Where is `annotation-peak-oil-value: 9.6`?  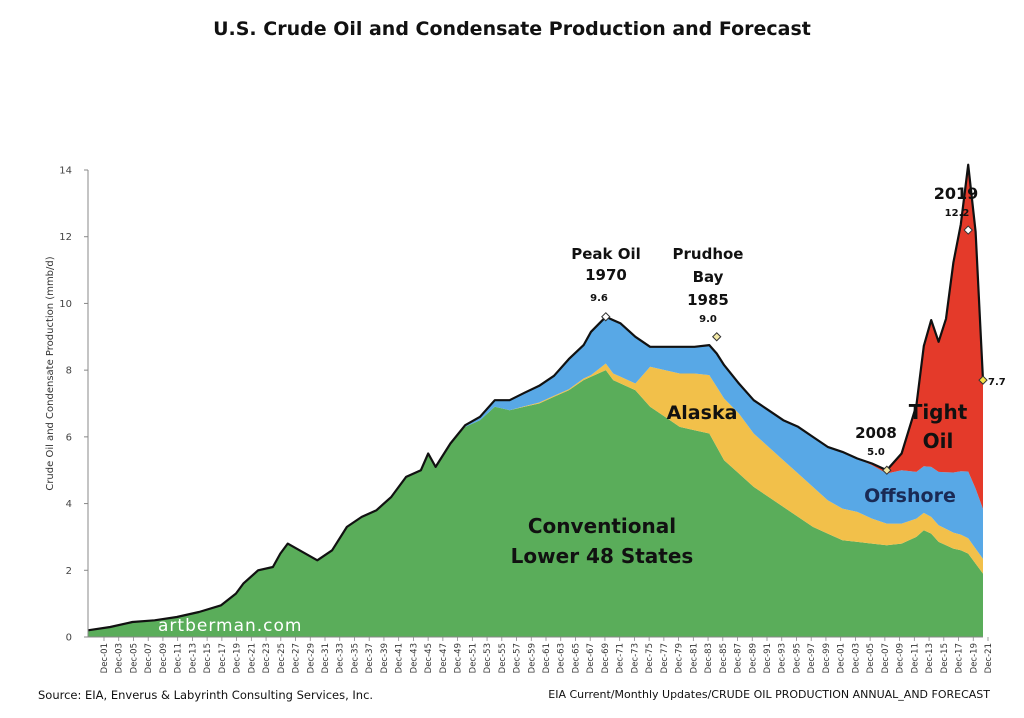 annotation-peak-oil-value: 9.6 is located at coordinates (599, 298).